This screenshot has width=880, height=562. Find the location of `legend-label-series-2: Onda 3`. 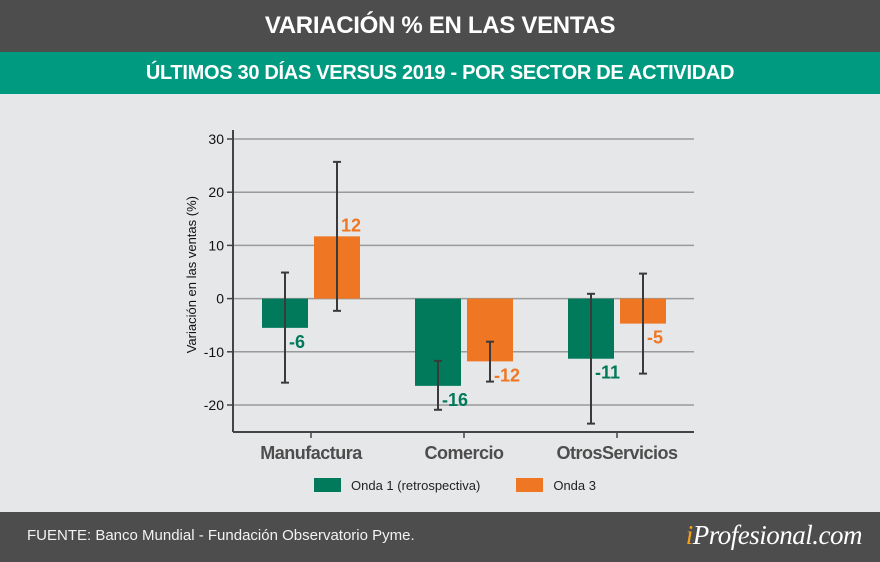

legend-label-series-2: Onda 3 is located at coordinates (574, 485).